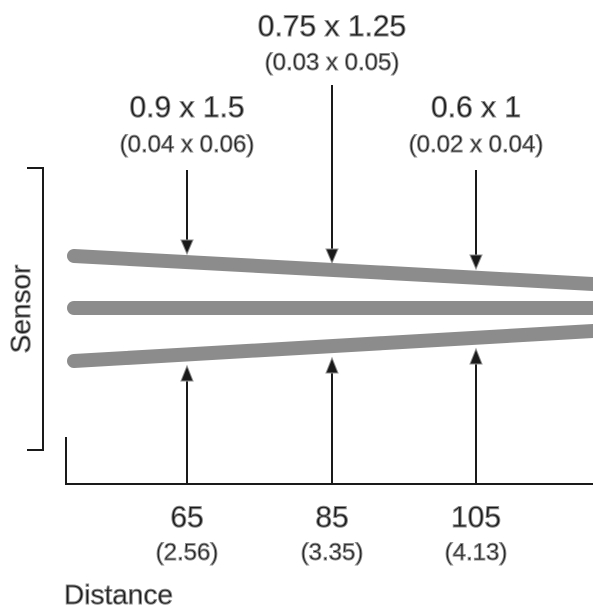 Image resolution: width=593 pixels, height=616 pixels. What do you see at coordinates (118, 594) in the screenshot?
I see `distance-label: Distance` at bounding box center [118, 594].